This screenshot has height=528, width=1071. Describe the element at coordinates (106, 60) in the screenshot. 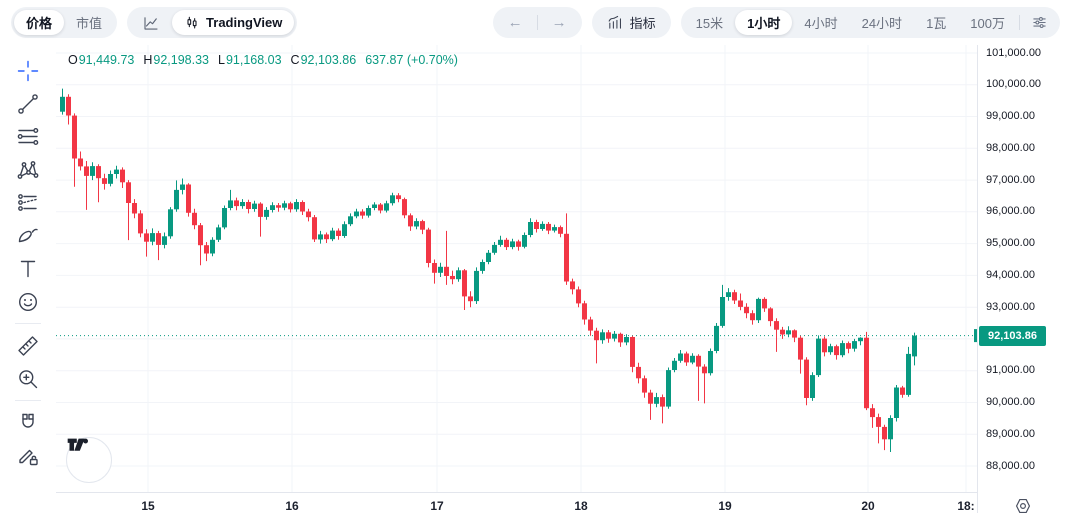

I see `open-value: 91,449.73` at that location.